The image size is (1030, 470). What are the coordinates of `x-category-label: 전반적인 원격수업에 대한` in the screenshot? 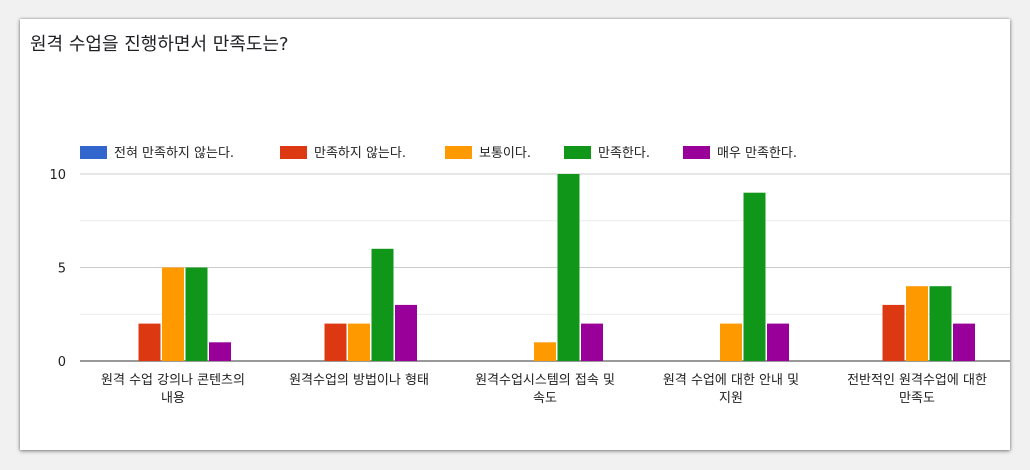 It's located at (917, 380).